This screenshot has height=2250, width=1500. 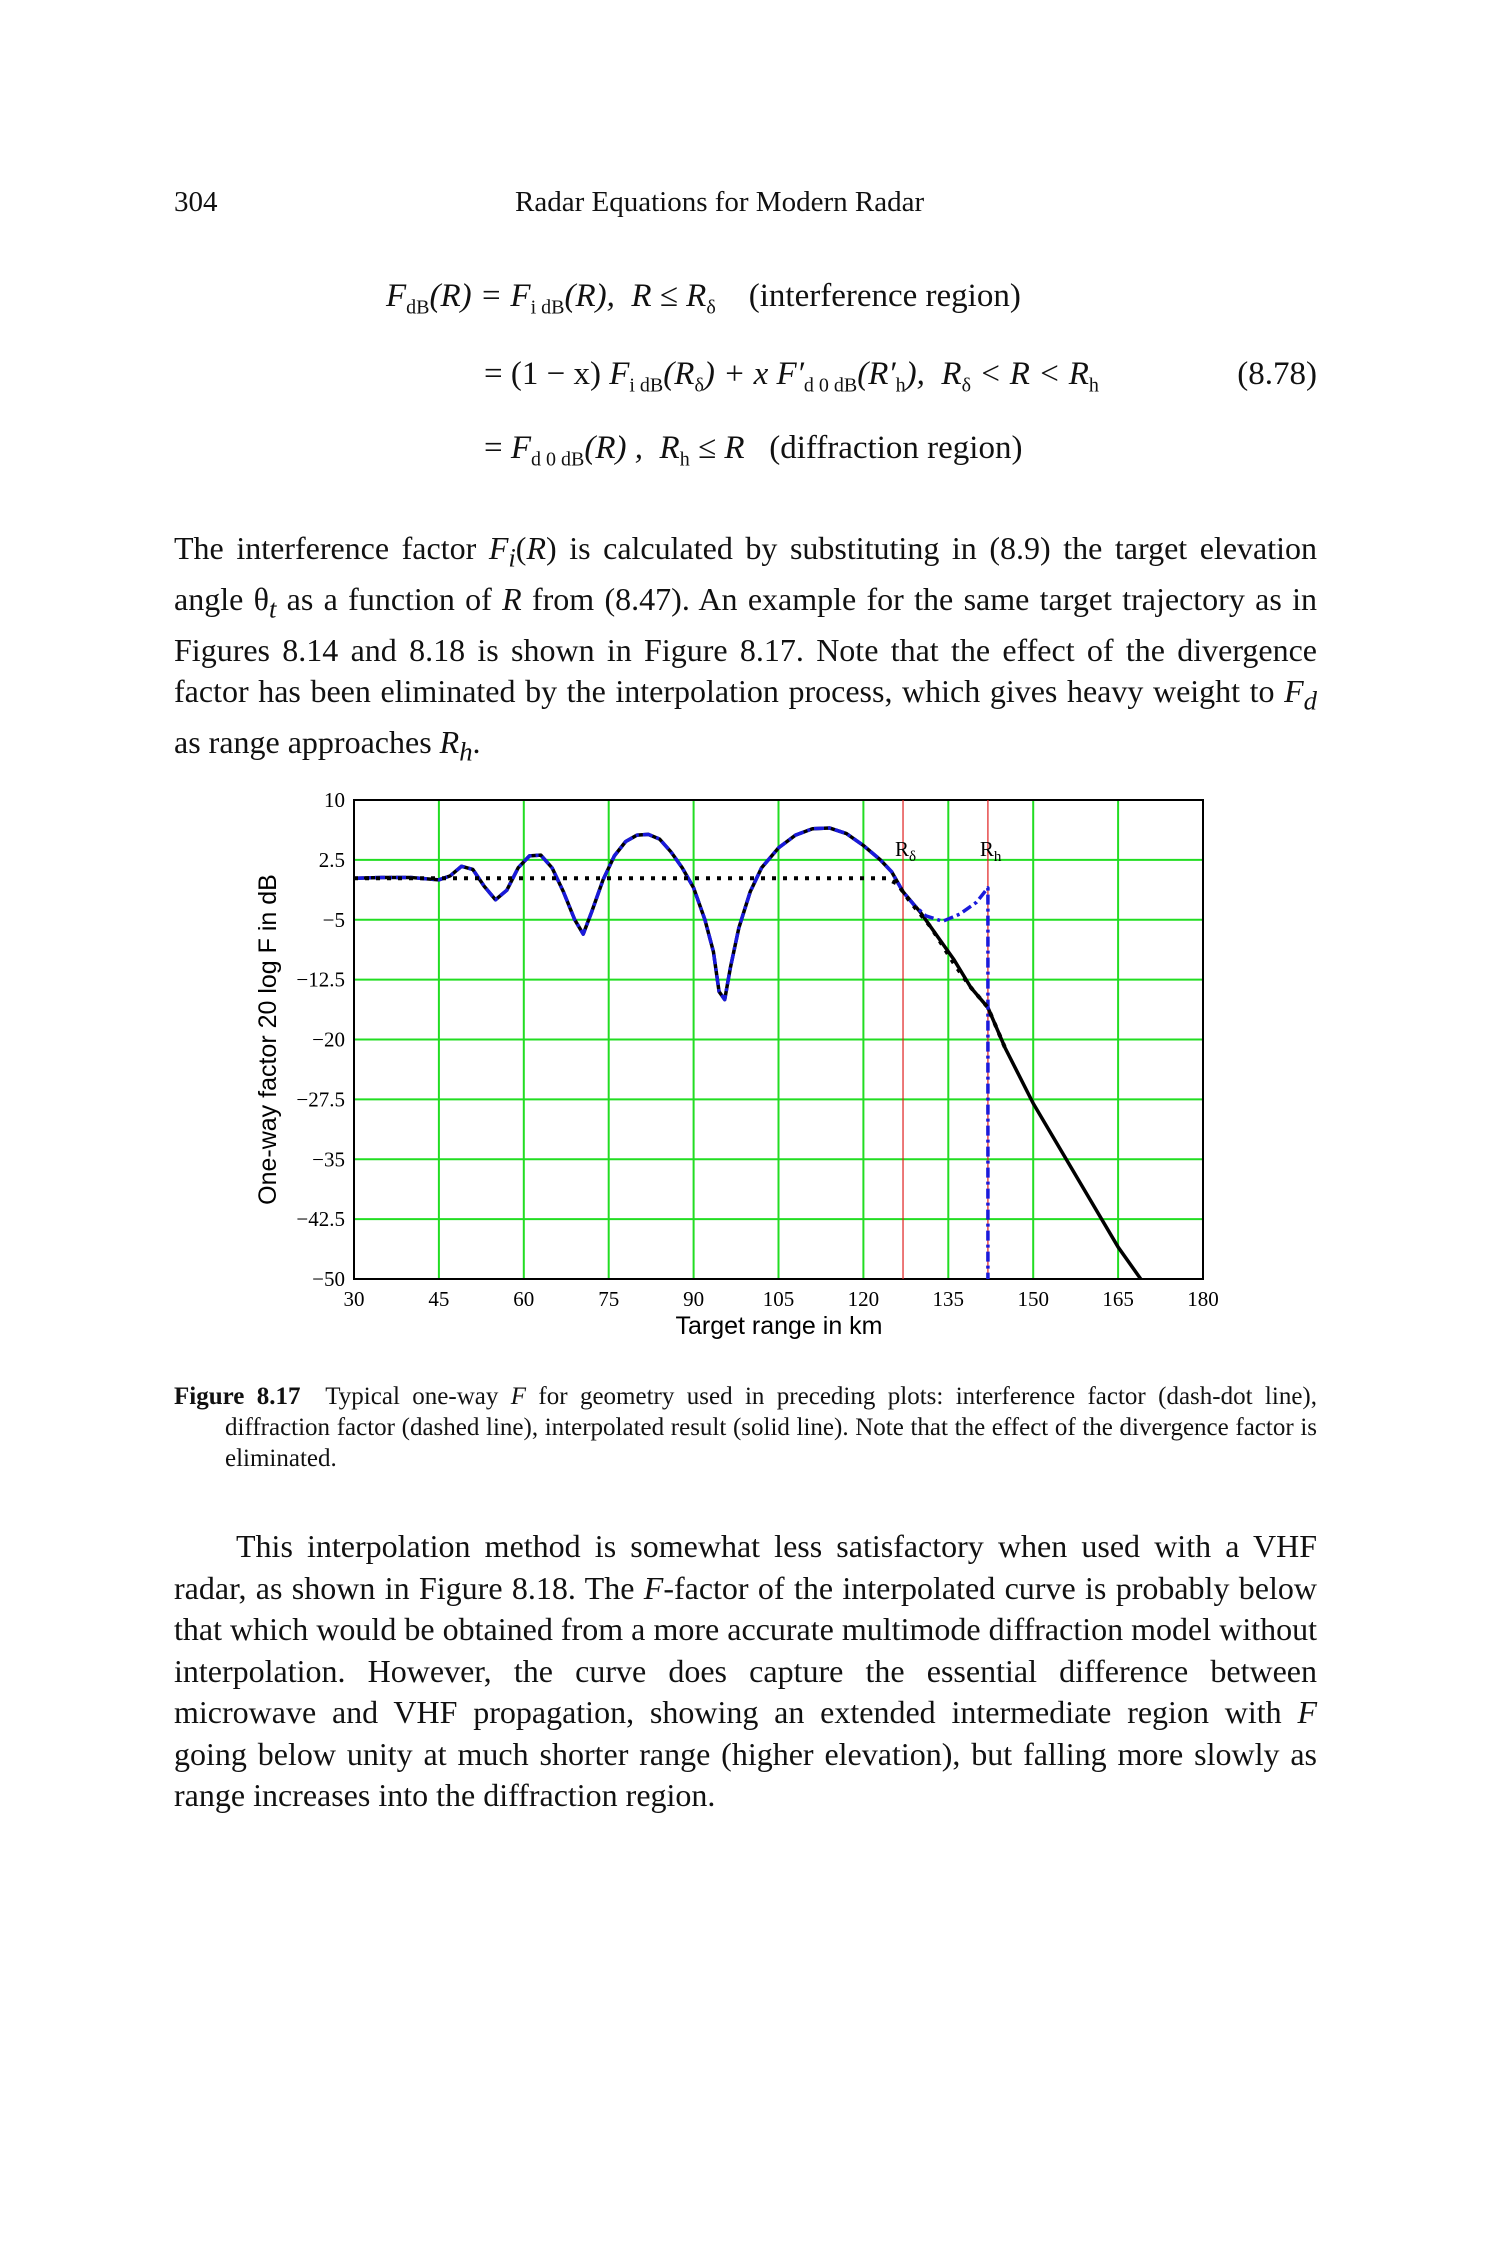 What do you see at coordinates (328, 1279) in the screenshot?
I see `y-tick-label: −50` at bounding box center [328, 1279].